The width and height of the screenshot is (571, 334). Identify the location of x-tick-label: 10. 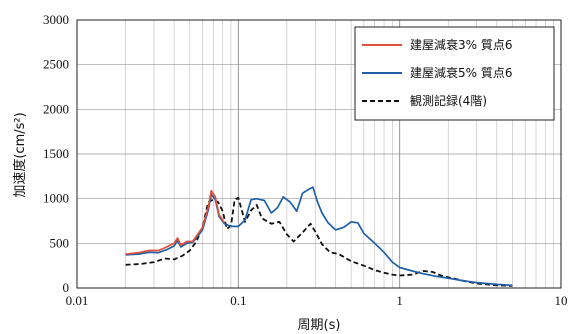
(561, 300).